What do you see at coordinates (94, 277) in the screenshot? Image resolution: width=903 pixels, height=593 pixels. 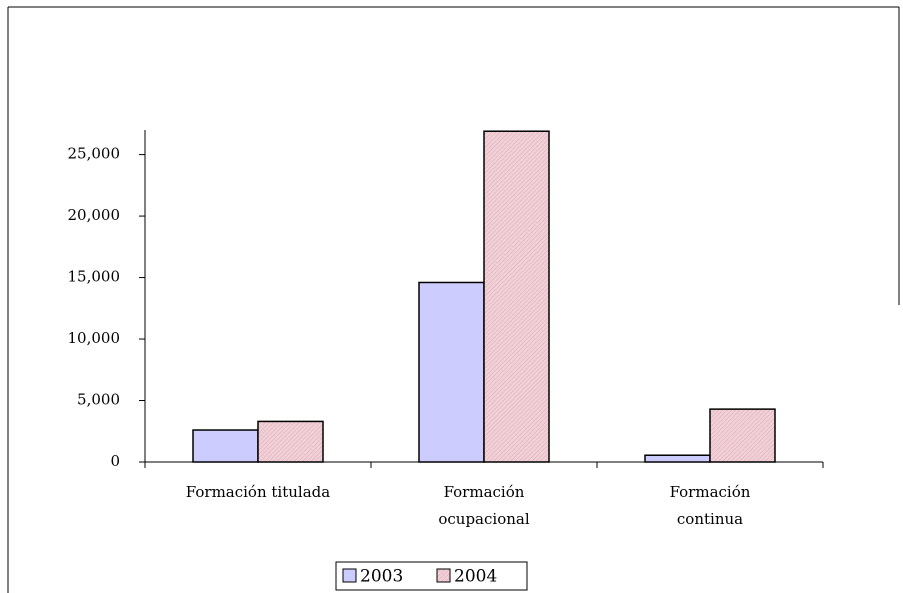 I see `y-tick-label: 15,000` at bounding box center [94, 277].